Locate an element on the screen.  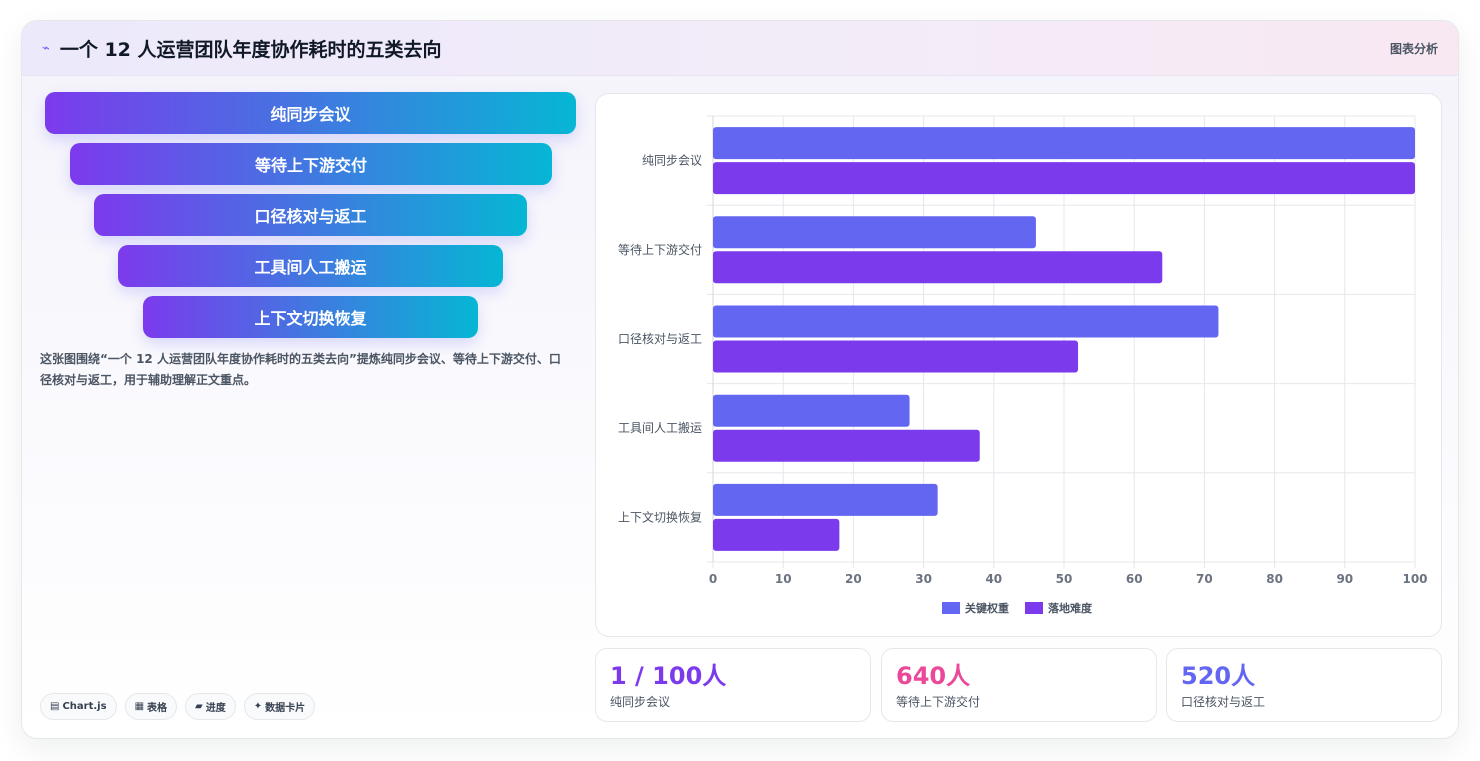
stat-card: 520人 口径核对与返工 is located at coordinates (1304, 685).